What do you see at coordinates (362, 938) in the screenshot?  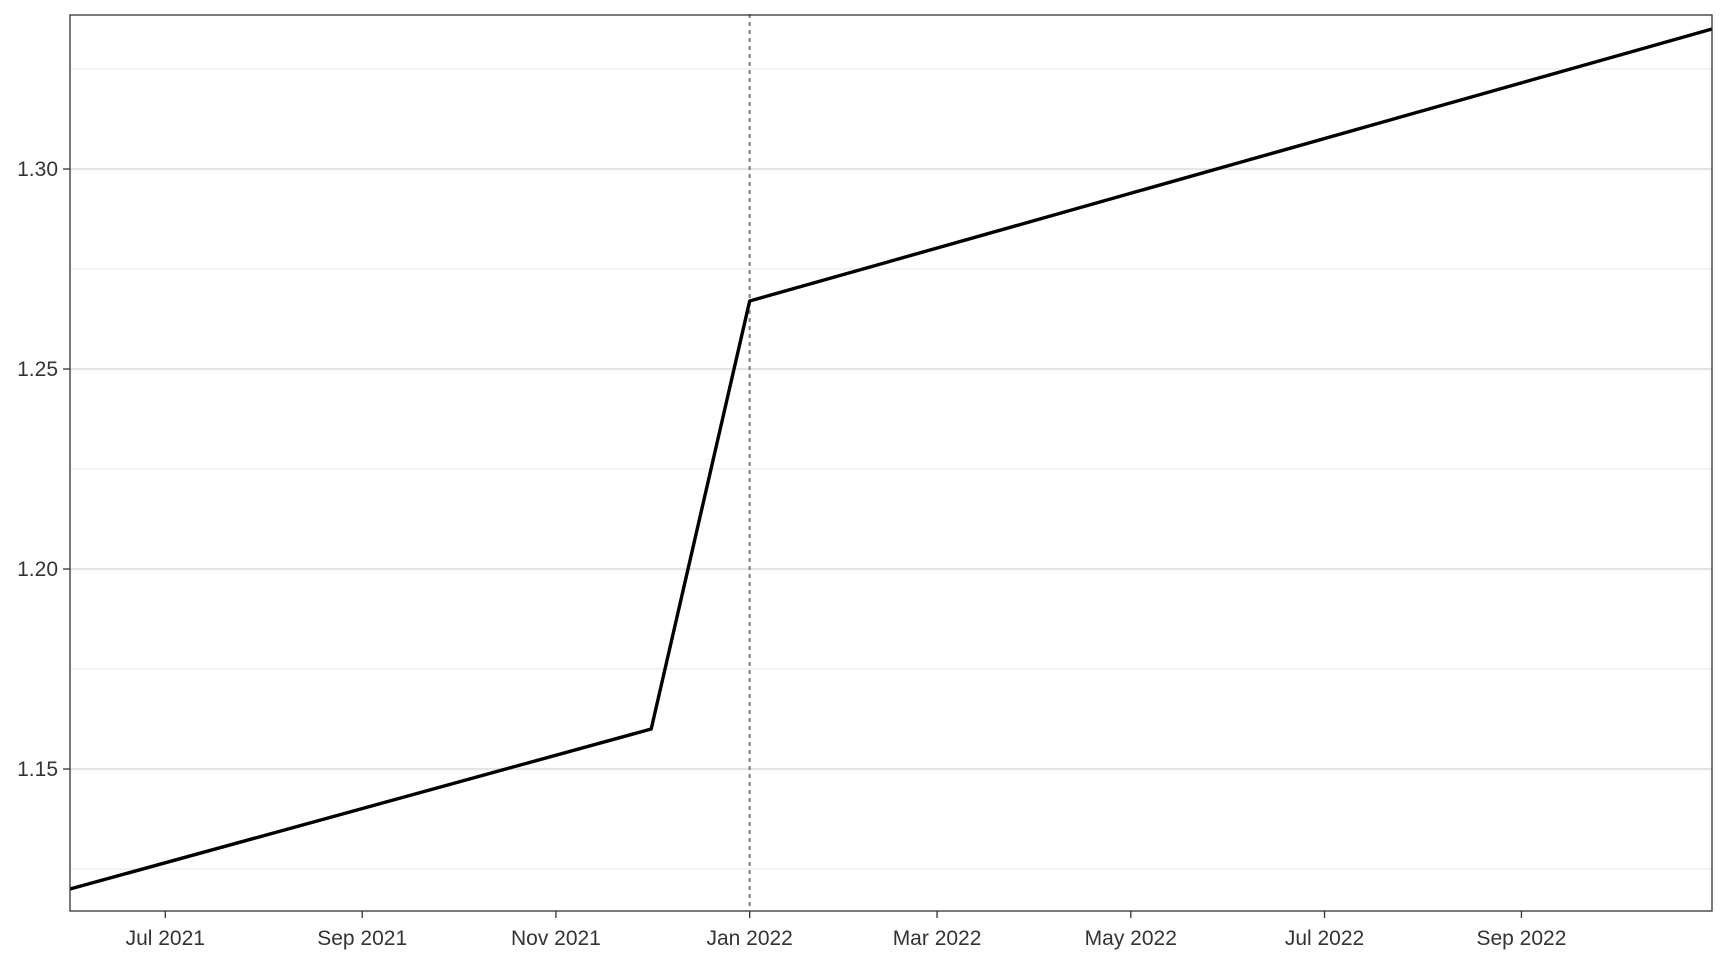 I see `x-tick-label: Sep 2021` at bounding box center [362, 938].